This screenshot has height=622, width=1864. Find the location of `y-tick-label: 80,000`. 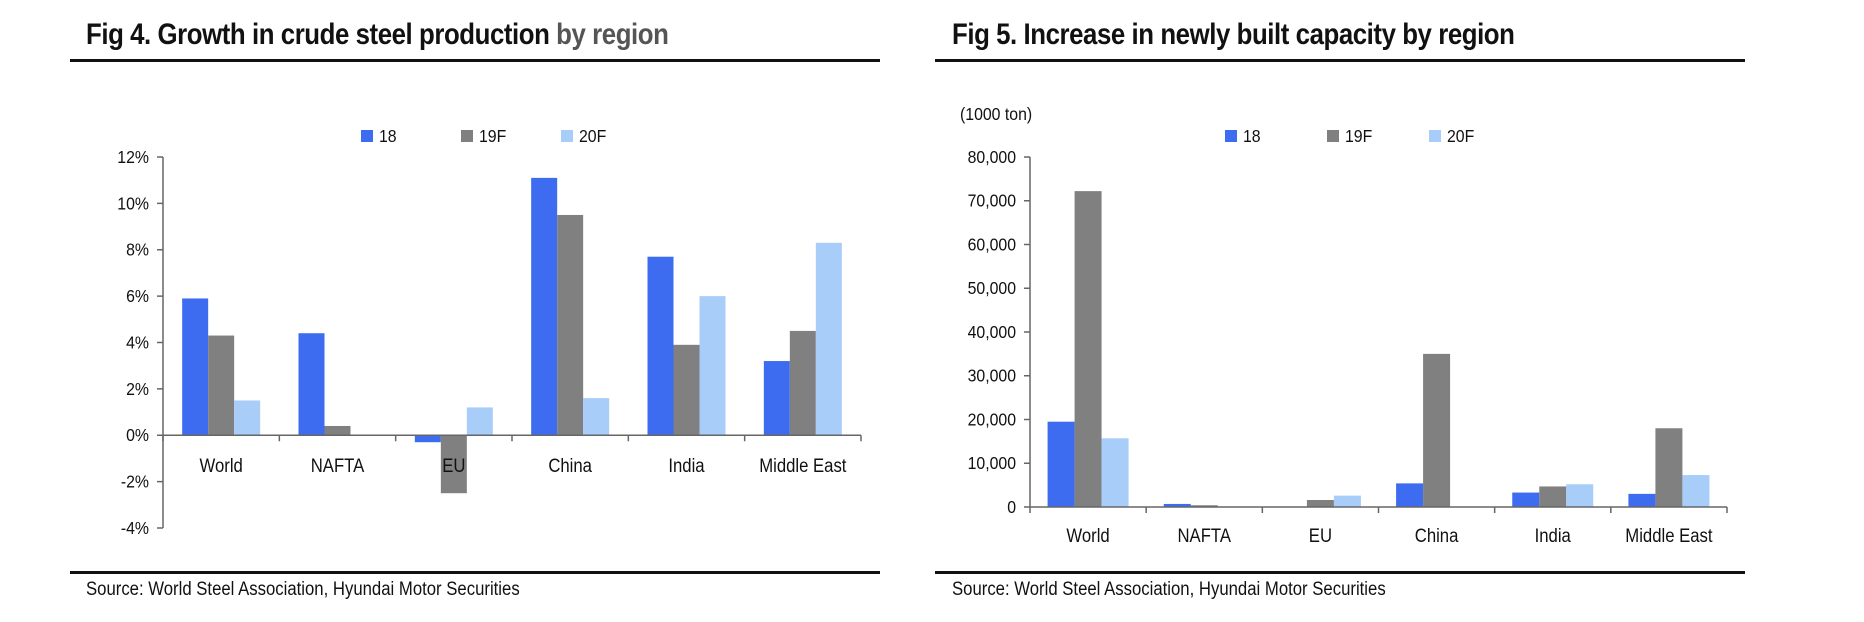

y-tick-label: 80,000 is located at coordinates (992, 157).